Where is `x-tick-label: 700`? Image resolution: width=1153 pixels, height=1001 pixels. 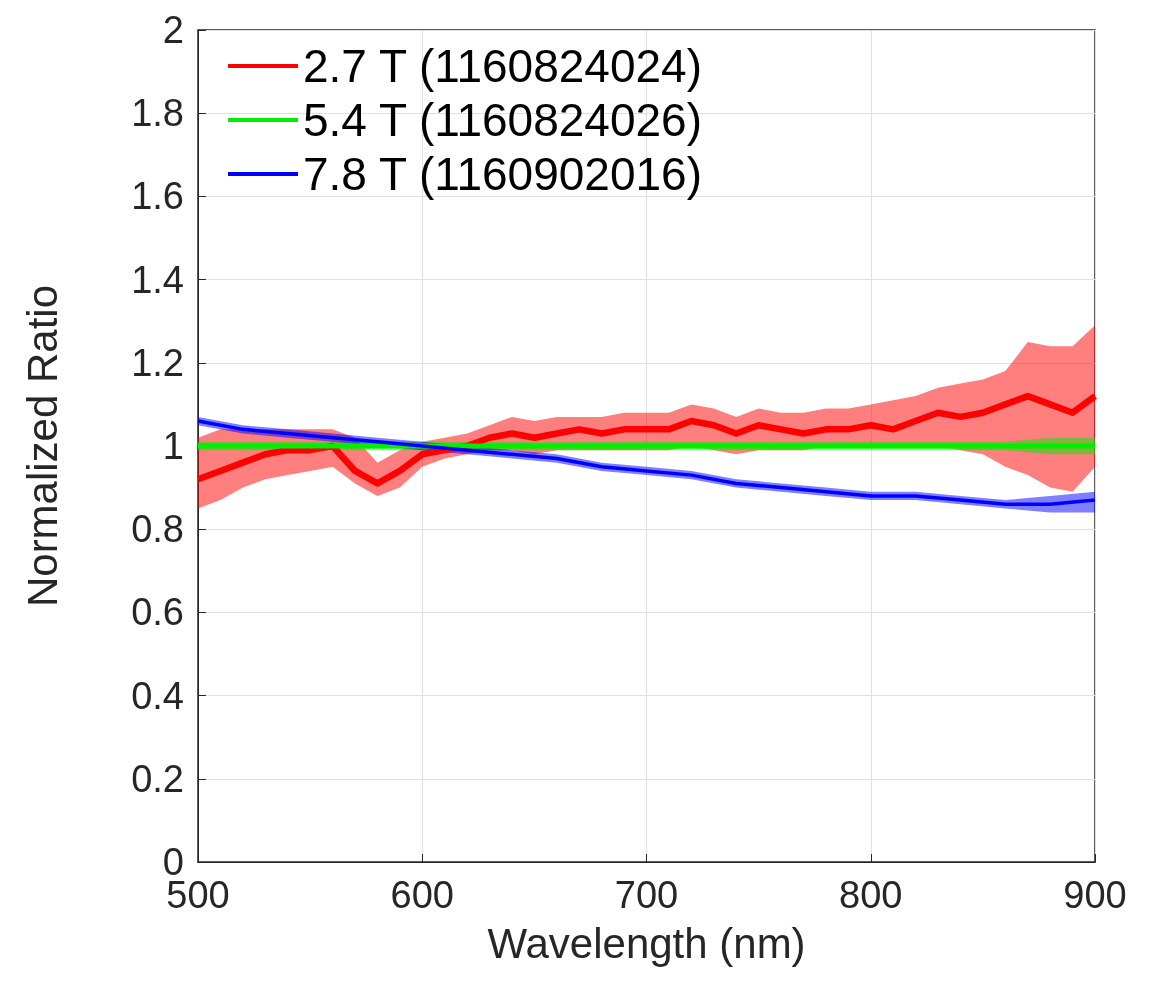
x-tick-label: 700 is located at coordinates (646, 895).